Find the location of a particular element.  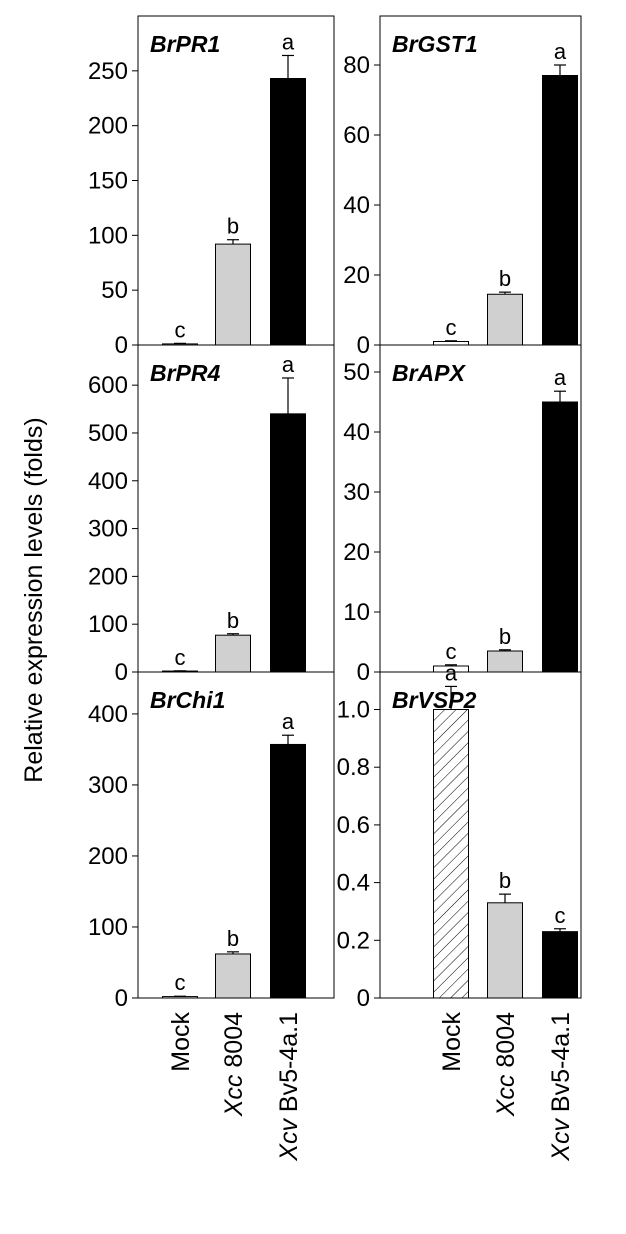

panel-title: BrPR1 is located at coordinates (185, 44).